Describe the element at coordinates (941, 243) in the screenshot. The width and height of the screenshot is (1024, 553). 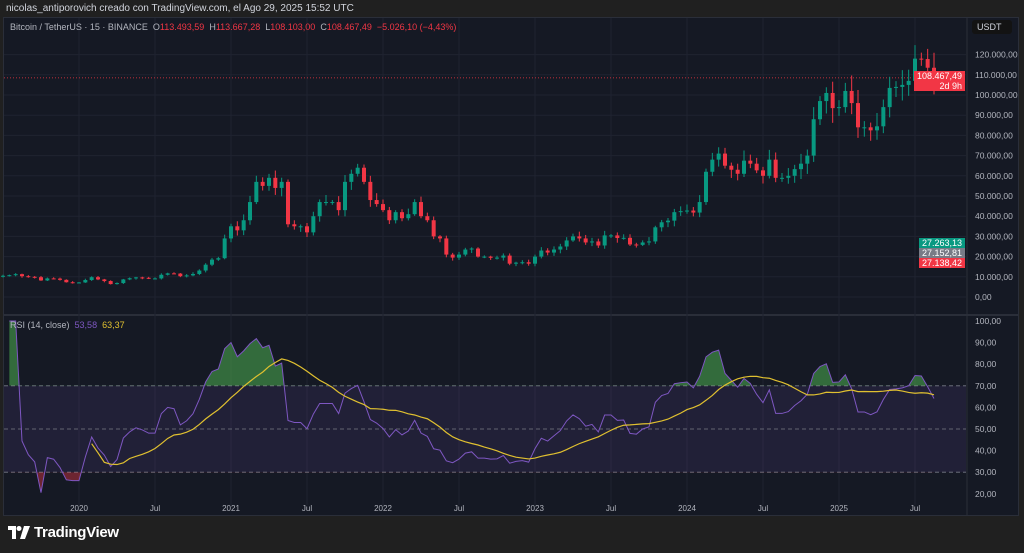
I see `price-label-green: 27.263,13` at that location.